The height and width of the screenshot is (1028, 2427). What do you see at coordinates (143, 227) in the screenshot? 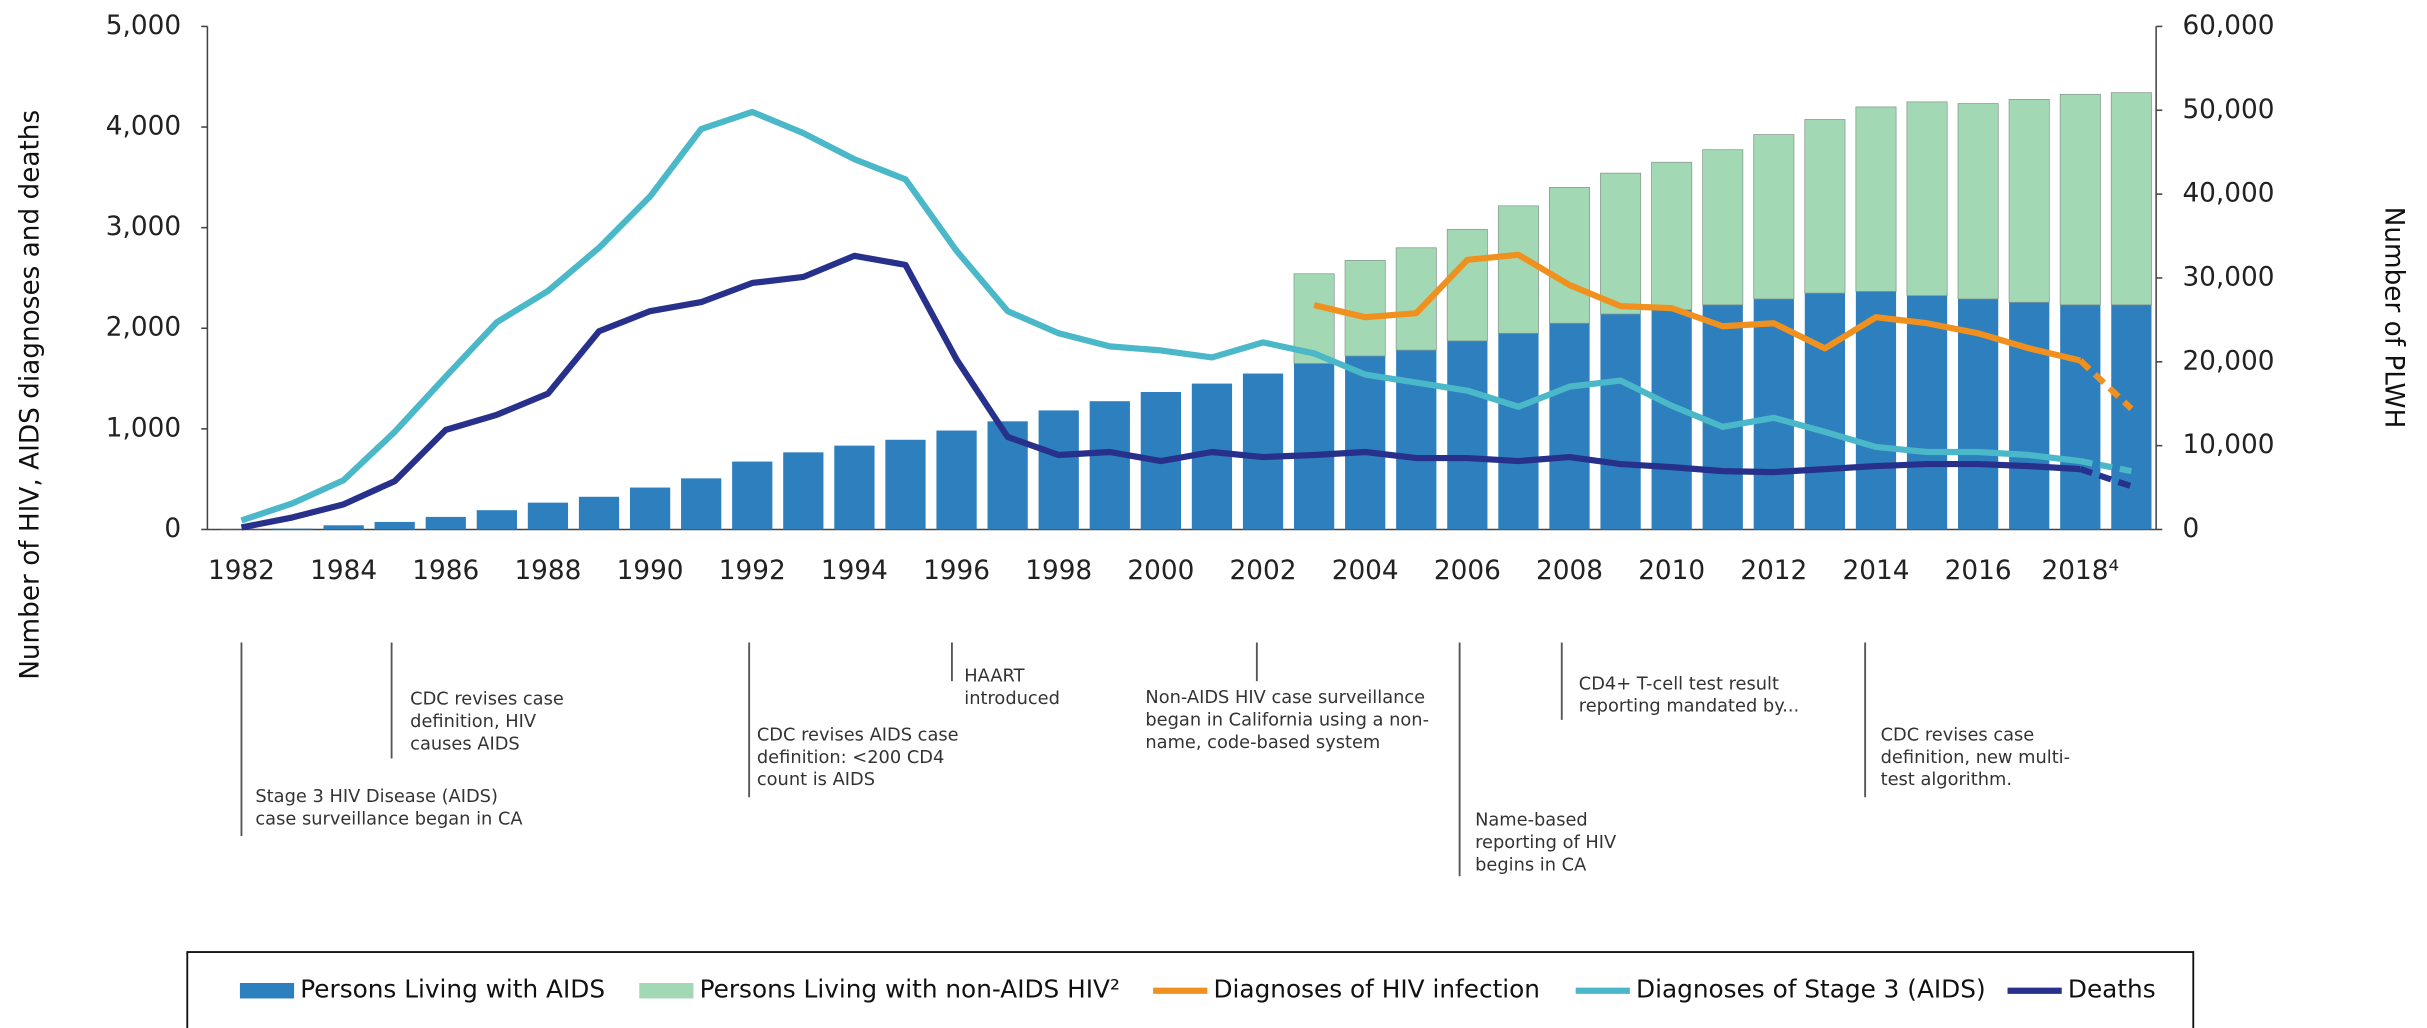
I see `y-tick-label: 3,000` at bounding box center [143, 227].